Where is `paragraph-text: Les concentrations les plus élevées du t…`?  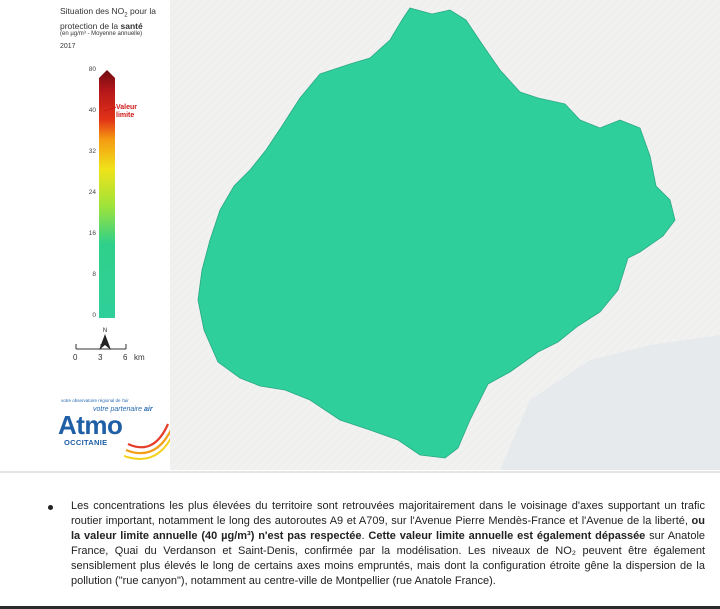
paragraph-text: Les concentrations les plus élevées du t… is located at coordinates (388, 543).